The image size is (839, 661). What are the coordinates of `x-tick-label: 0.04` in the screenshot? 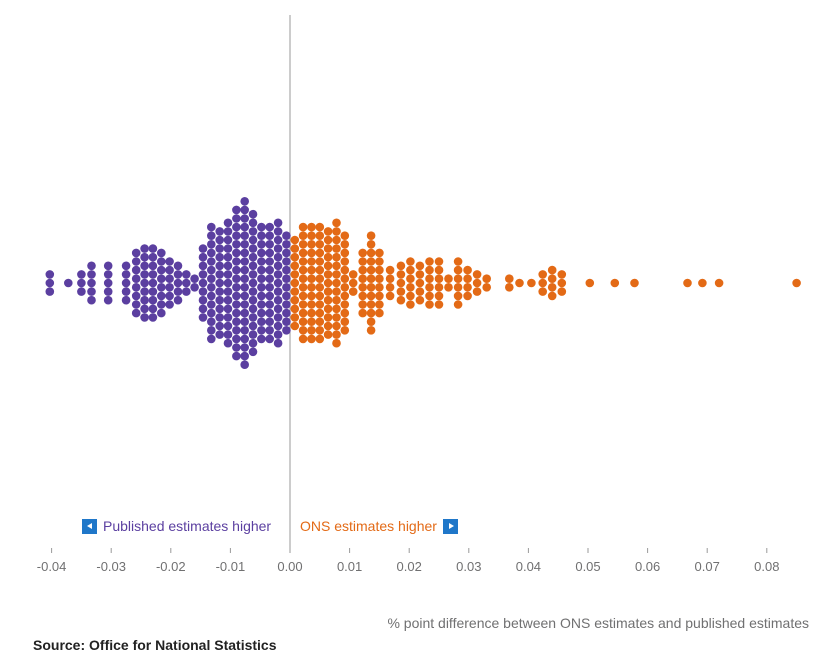 It's located at (528, 566).